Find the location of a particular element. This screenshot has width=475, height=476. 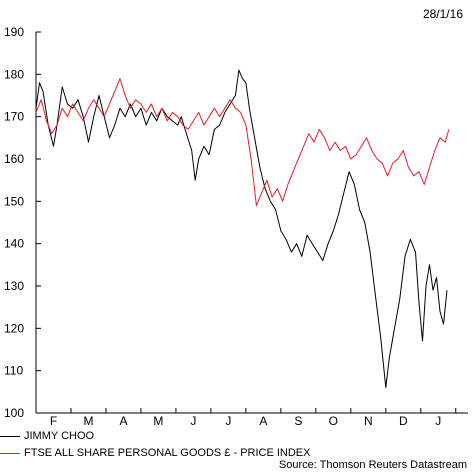

legend-swatch-black is located at coordinates (10, 436).